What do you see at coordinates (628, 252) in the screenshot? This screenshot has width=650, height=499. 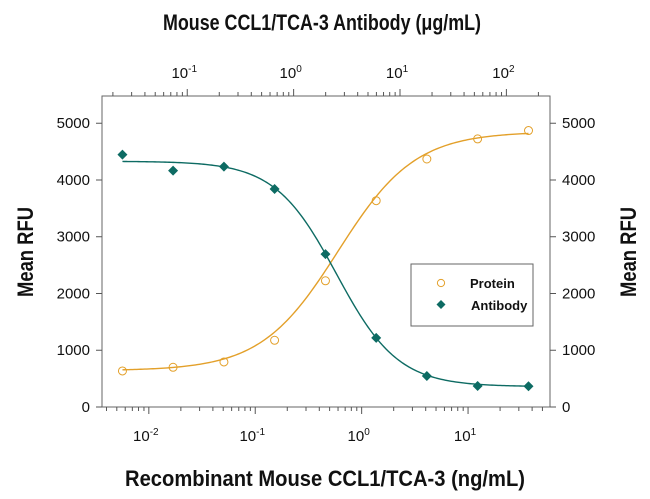 I see `y2-axis-label: Mean RFU` at bounding box center [628, 252].